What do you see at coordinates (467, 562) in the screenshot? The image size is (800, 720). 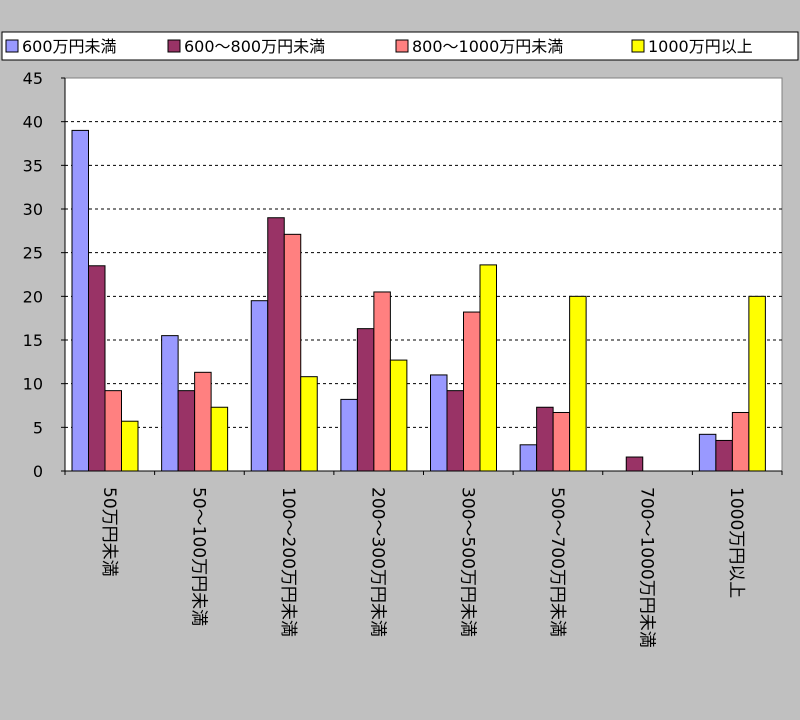 I see `x-category-label: 300～500万円未満` at bounding box center [467, 562].